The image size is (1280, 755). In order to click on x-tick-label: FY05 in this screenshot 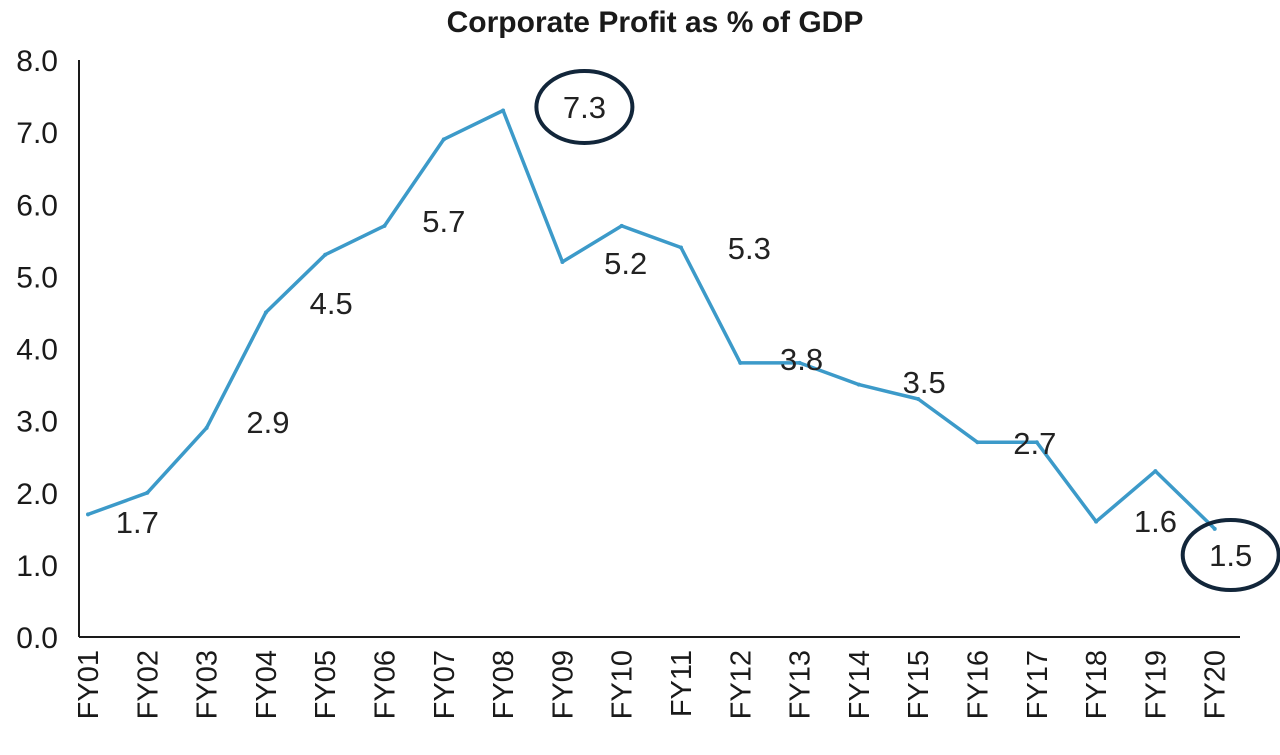, I will do `click(326, 684)`.